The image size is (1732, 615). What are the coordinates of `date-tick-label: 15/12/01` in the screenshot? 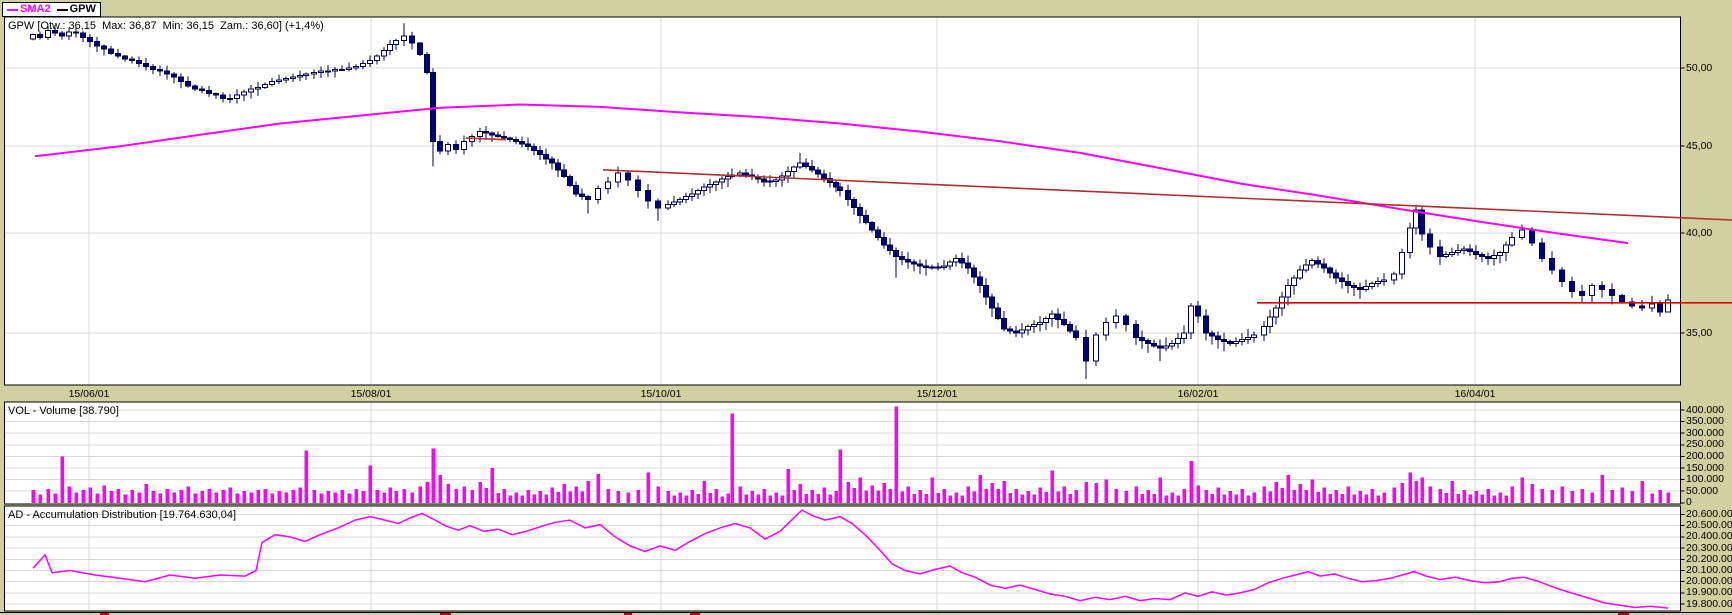 It's located at (937, 394).